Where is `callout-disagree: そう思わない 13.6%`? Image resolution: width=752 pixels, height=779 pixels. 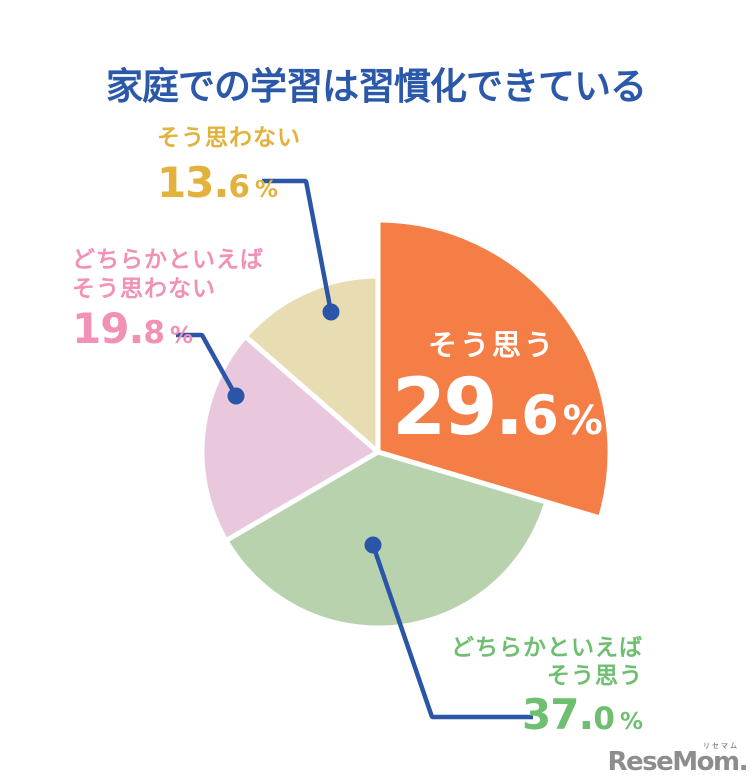 callout-disagree: そう思わない 13.6% is located at coordinates (229, 164).